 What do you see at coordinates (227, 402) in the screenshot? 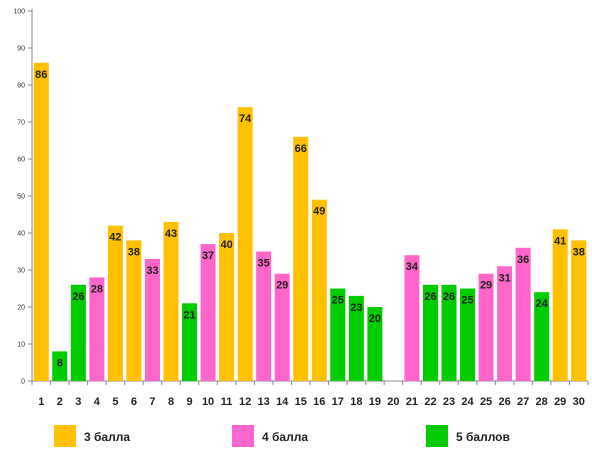
I see `x-tick-label: 11` at bounding box center [227, 402].